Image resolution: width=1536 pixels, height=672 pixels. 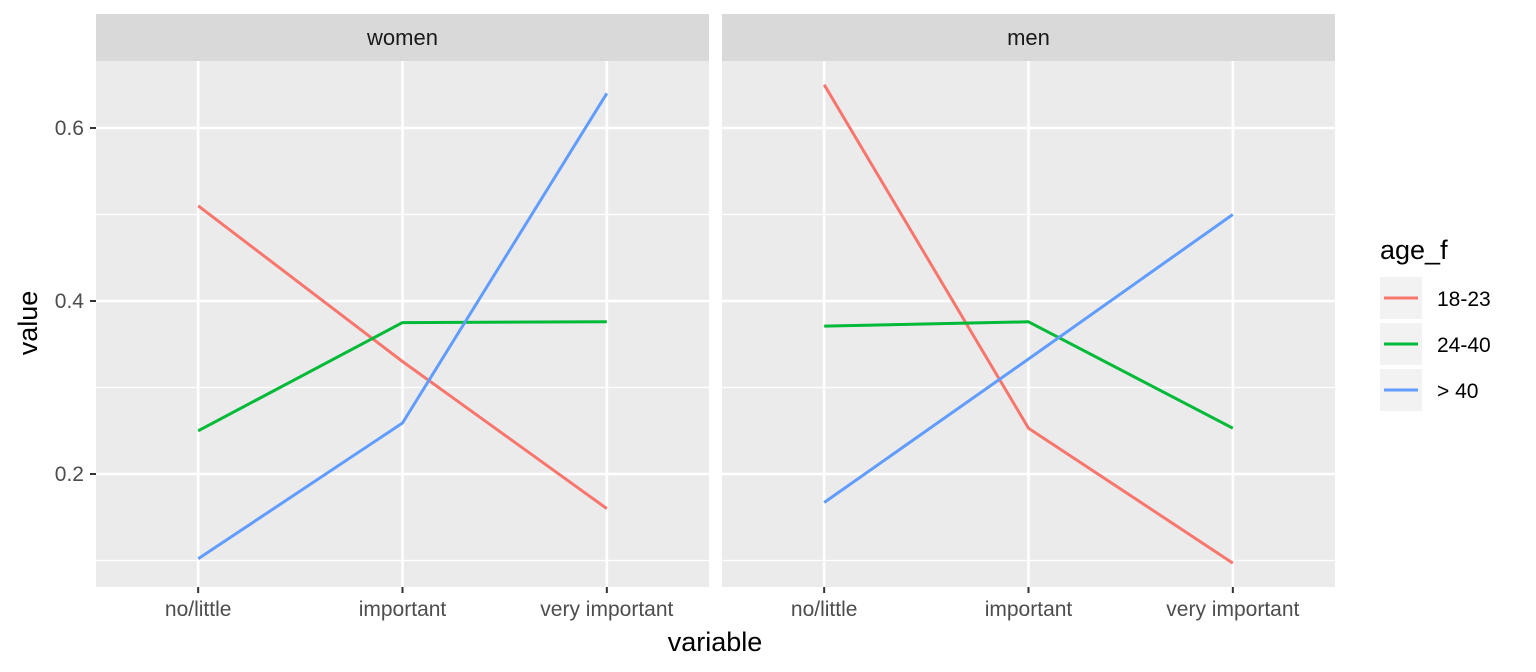 I want to click on series-line-1823-women, so click(x=402, y=357).